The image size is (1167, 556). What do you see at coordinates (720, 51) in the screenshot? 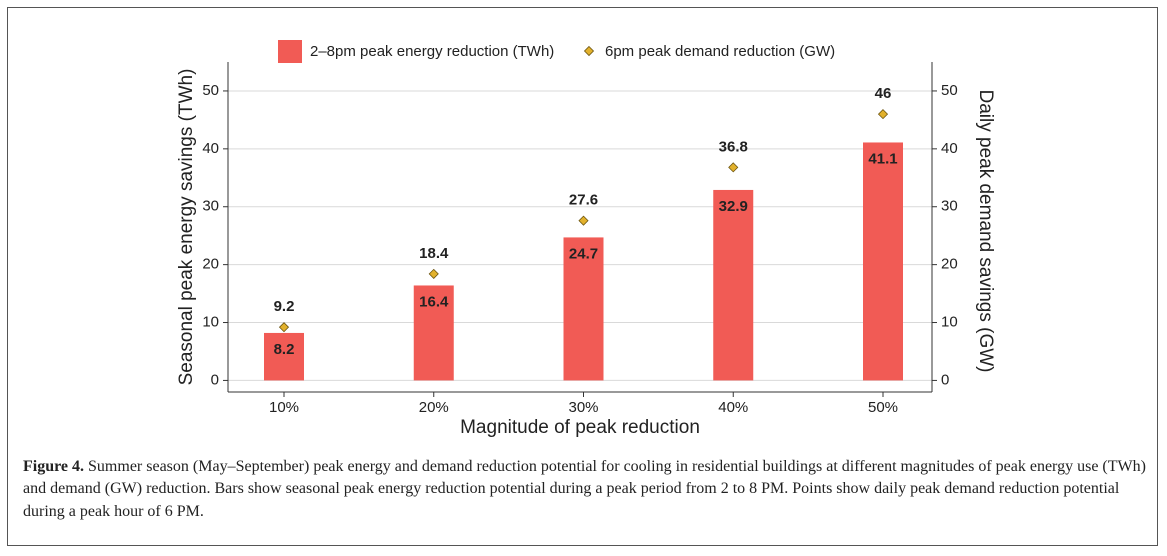
I see `legend-label: 6pm peak demand reduction (GW)` at bounding box center [720, 51].